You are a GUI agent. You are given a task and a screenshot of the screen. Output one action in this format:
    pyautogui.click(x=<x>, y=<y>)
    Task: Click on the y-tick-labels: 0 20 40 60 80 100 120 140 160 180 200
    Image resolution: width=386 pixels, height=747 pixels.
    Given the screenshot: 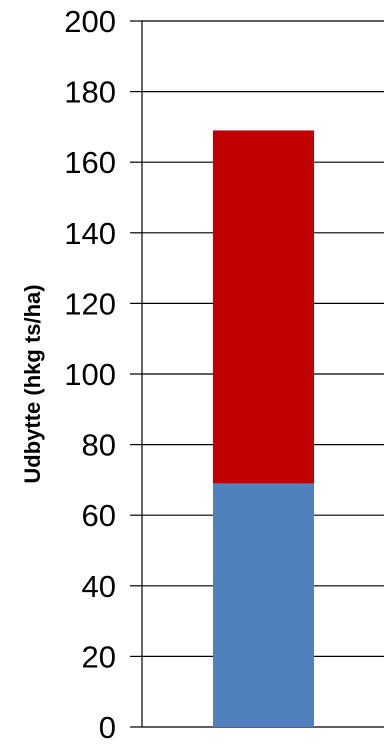 What is the action you would take?
    pyautogui.click(x=90, y=374)
    